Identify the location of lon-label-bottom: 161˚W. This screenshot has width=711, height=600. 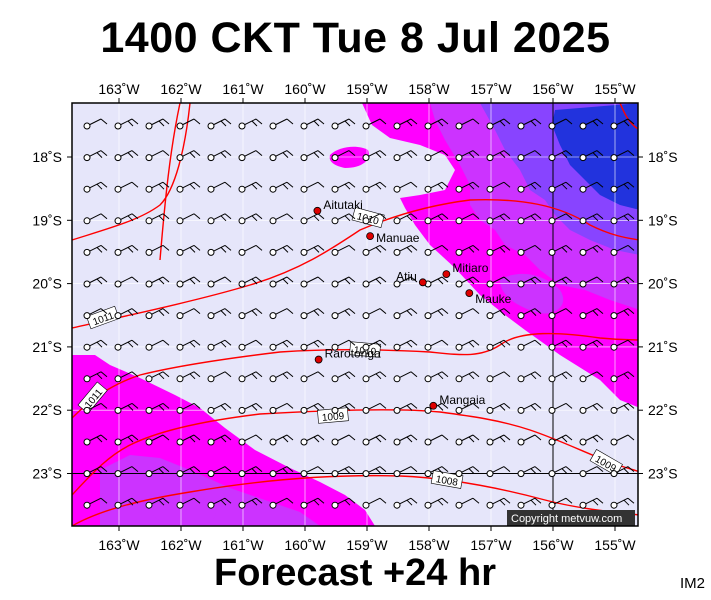
(243, 545).